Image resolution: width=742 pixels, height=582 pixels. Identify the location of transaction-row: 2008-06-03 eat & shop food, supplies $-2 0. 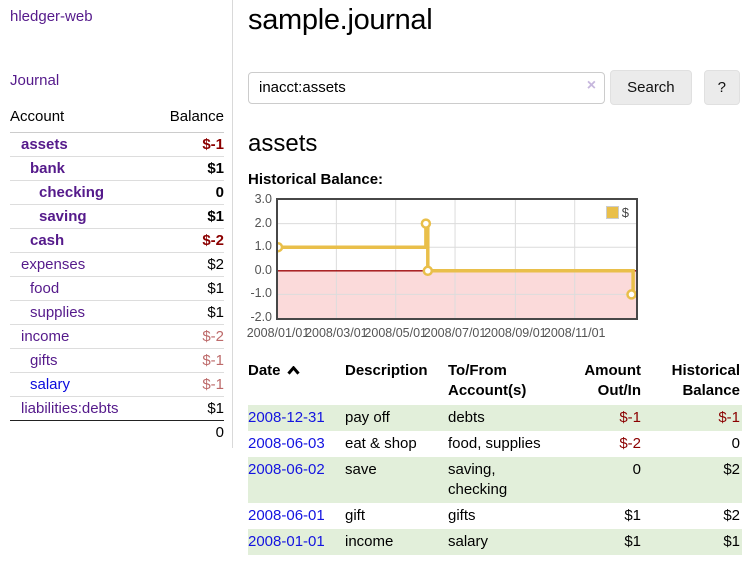
(495, 444).